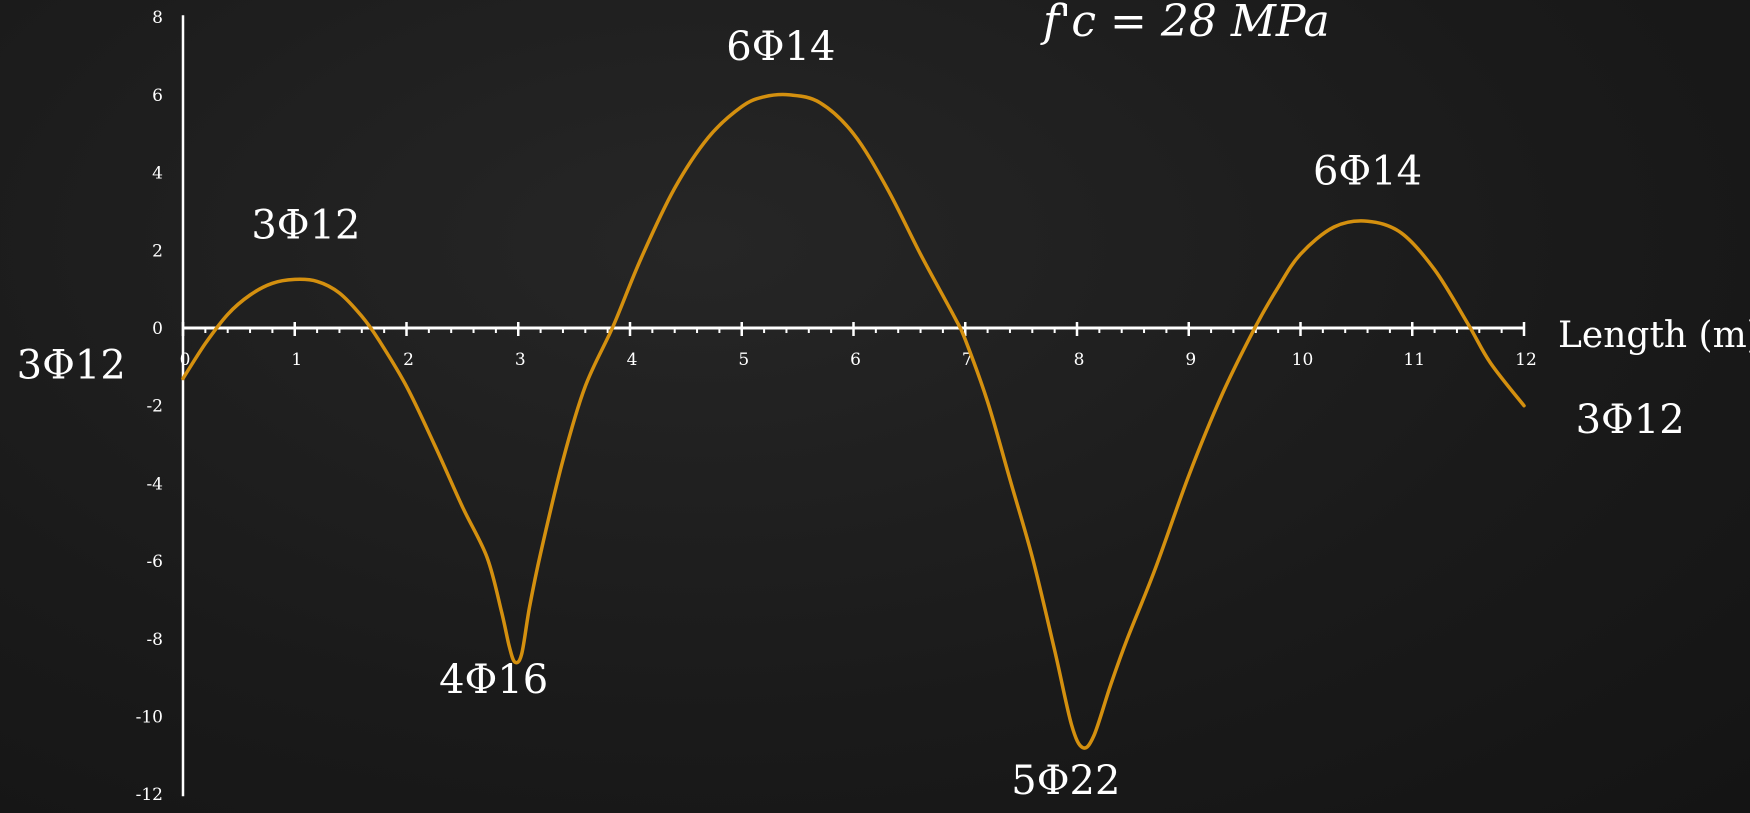 This screenshot has height=813, width=1750. Describe the element at coordinates (967, 360) in the screenshot. I see `x-tick-label: 7` at that location.